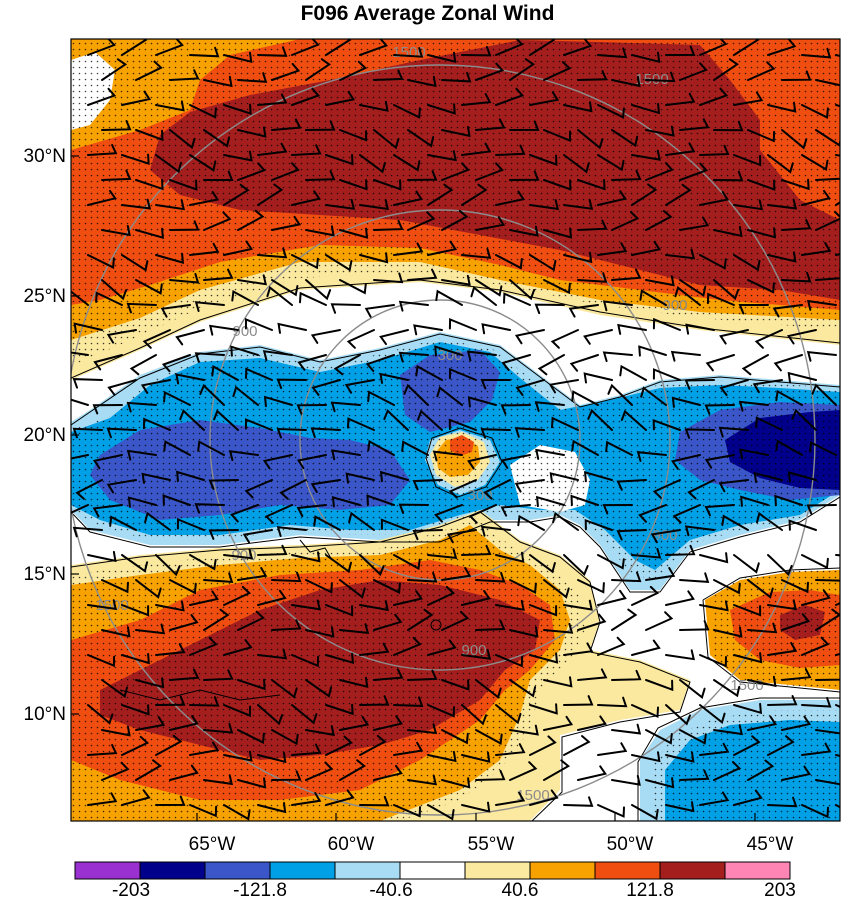 This screenshot has width=855, height=902. What do you see at coordinates (455, 544) in the screenshot?
I see `easterly-south-contour` at bounding box center [455, 544].